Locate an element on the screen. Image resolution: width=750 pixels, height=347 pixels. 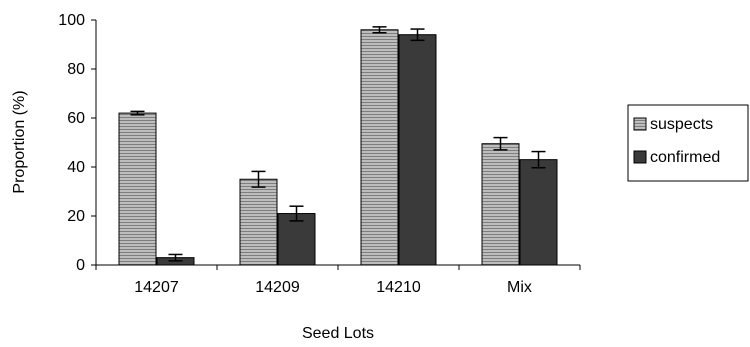
legend: suspects confirmed is located at coordinates (688, 143).